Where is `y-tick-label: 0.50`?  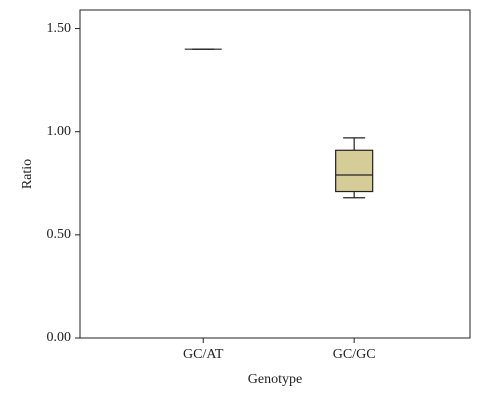
y-tick-label: 0.50 is located at coordinates (59, 234).